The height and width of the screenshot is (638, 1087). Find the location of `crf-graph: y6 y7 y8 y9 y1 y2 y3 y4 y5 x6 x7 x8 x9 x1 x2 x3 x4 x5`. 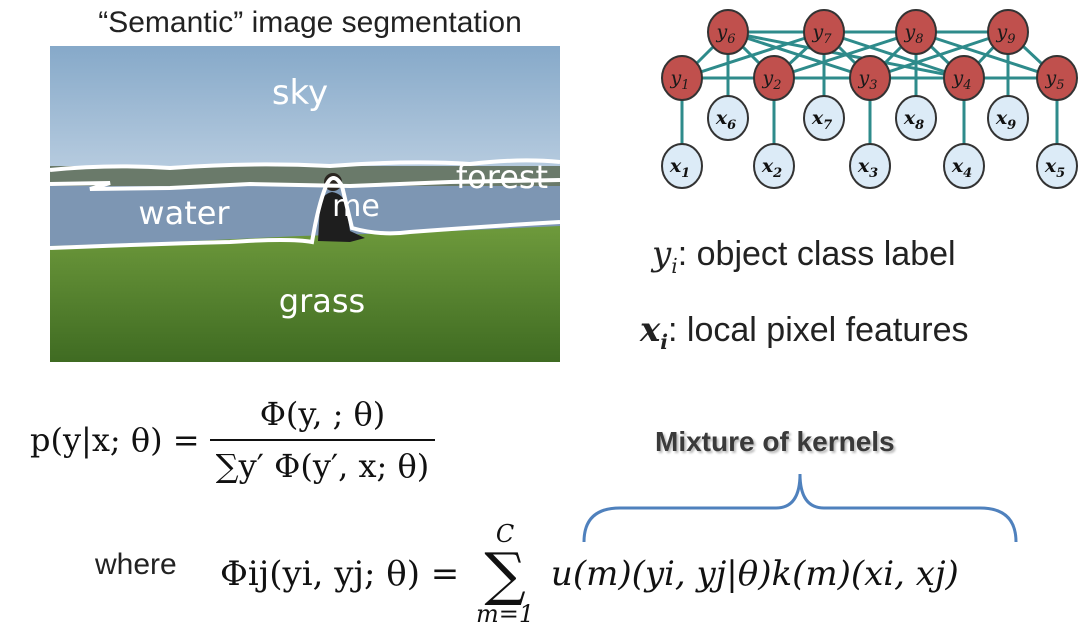

crf-graph: y6 y7 y8 y9 y1 y2 y3 y4 y5 x6 x7 x8 x9 x1 x2 x3 x4 x5 is located at coordinates (869, 99).